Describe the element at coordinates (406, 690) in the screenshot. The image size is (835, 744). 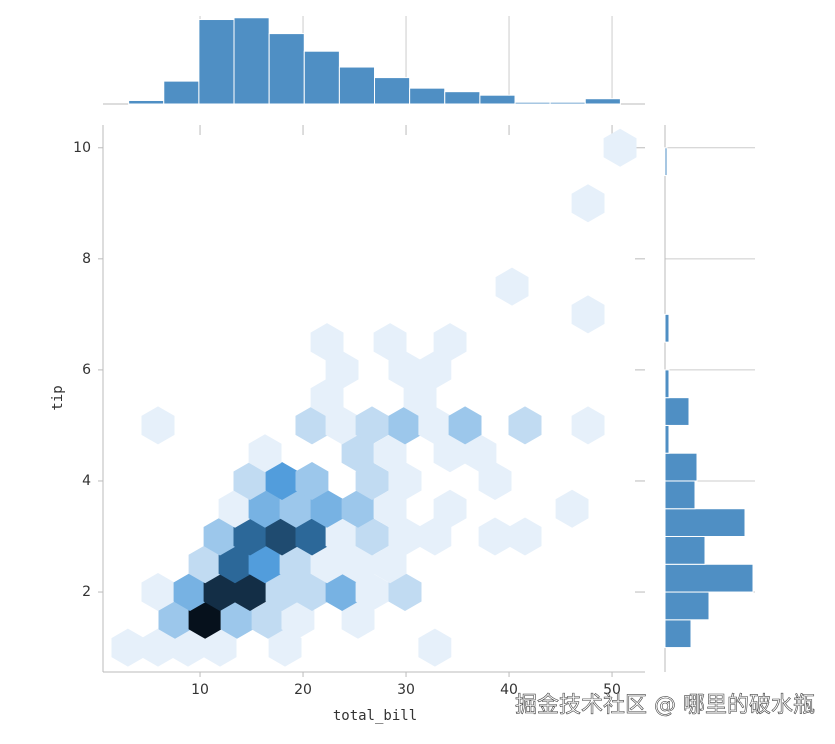
I see `x-tick-label: 30` at that location.